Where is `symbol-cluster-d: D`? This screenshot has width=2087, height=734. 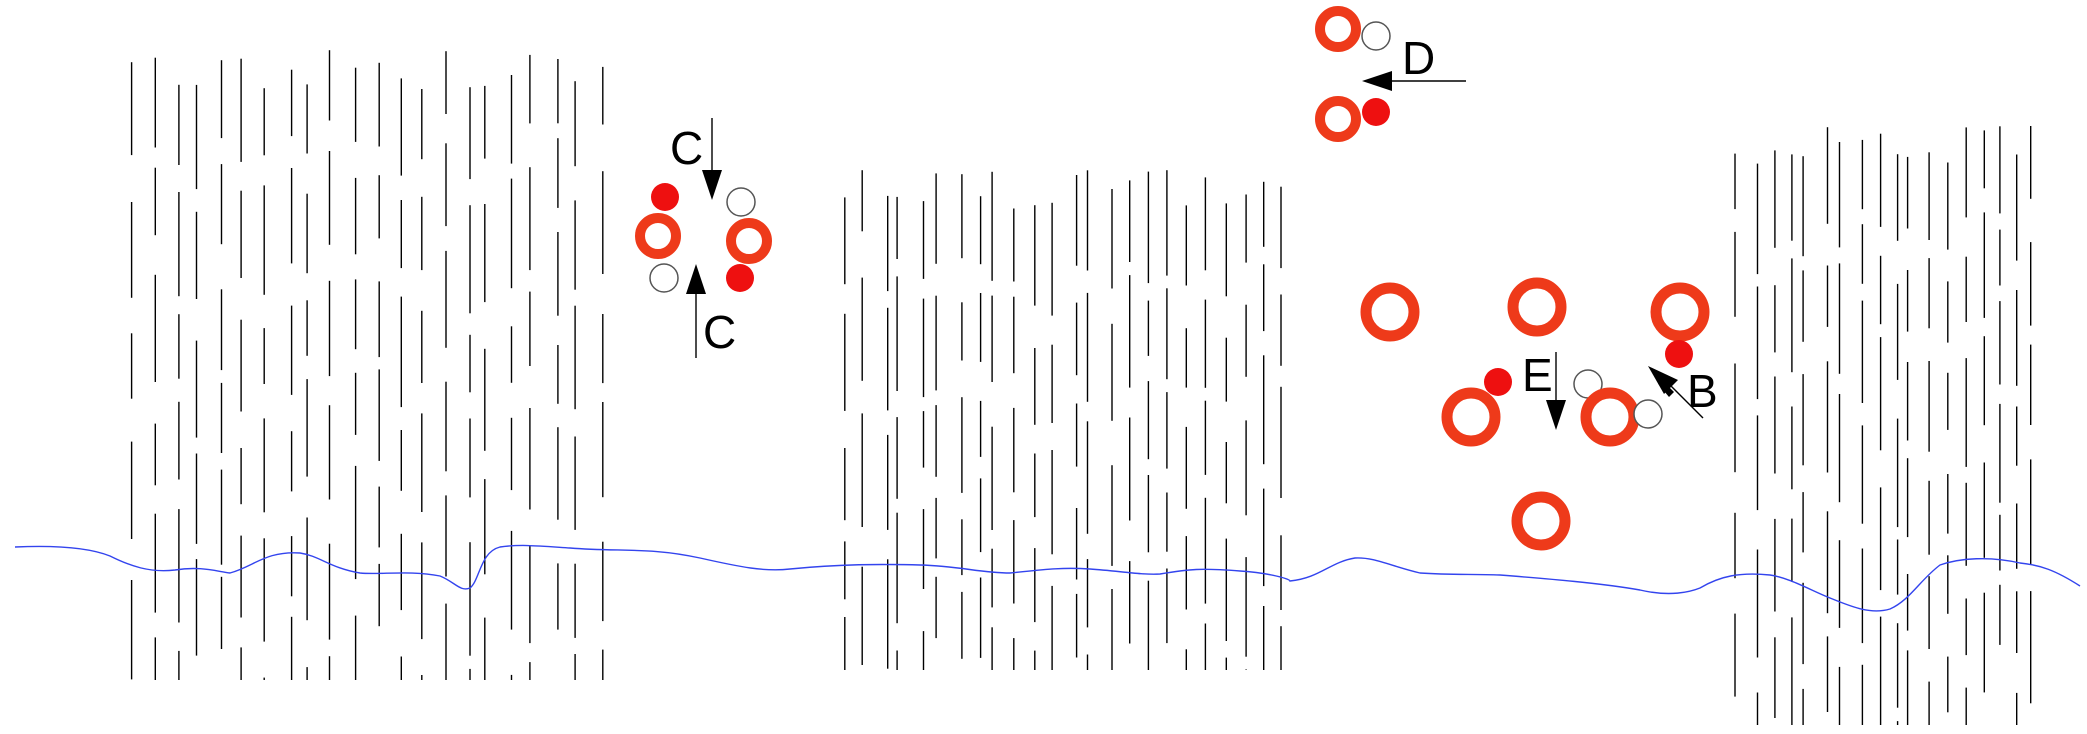
symbol-cluster-d: D is located at coordinates (1390, 74).